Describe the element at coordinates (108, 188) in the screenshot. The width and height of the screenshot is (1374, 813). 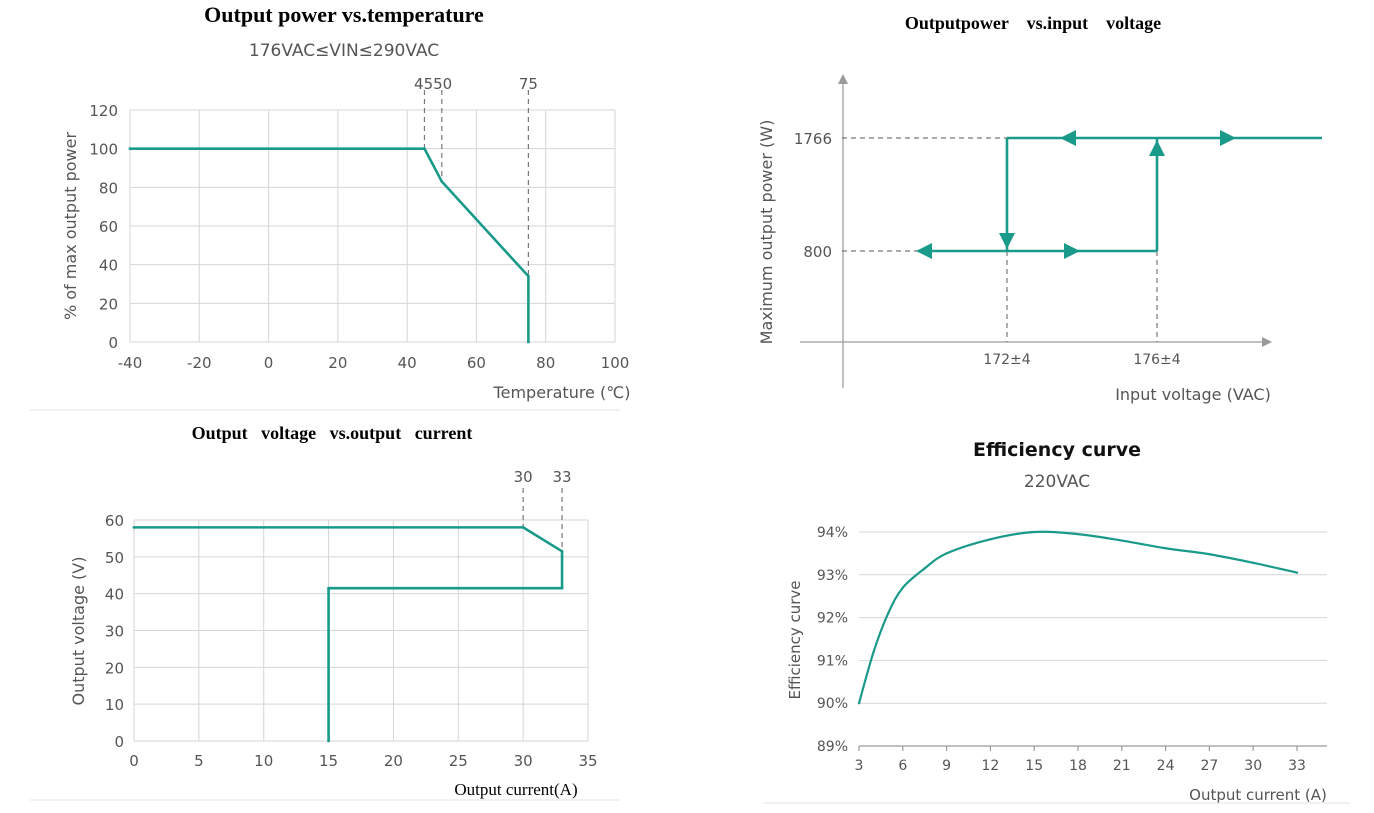
I see `y-tick-label: 80` at that location.